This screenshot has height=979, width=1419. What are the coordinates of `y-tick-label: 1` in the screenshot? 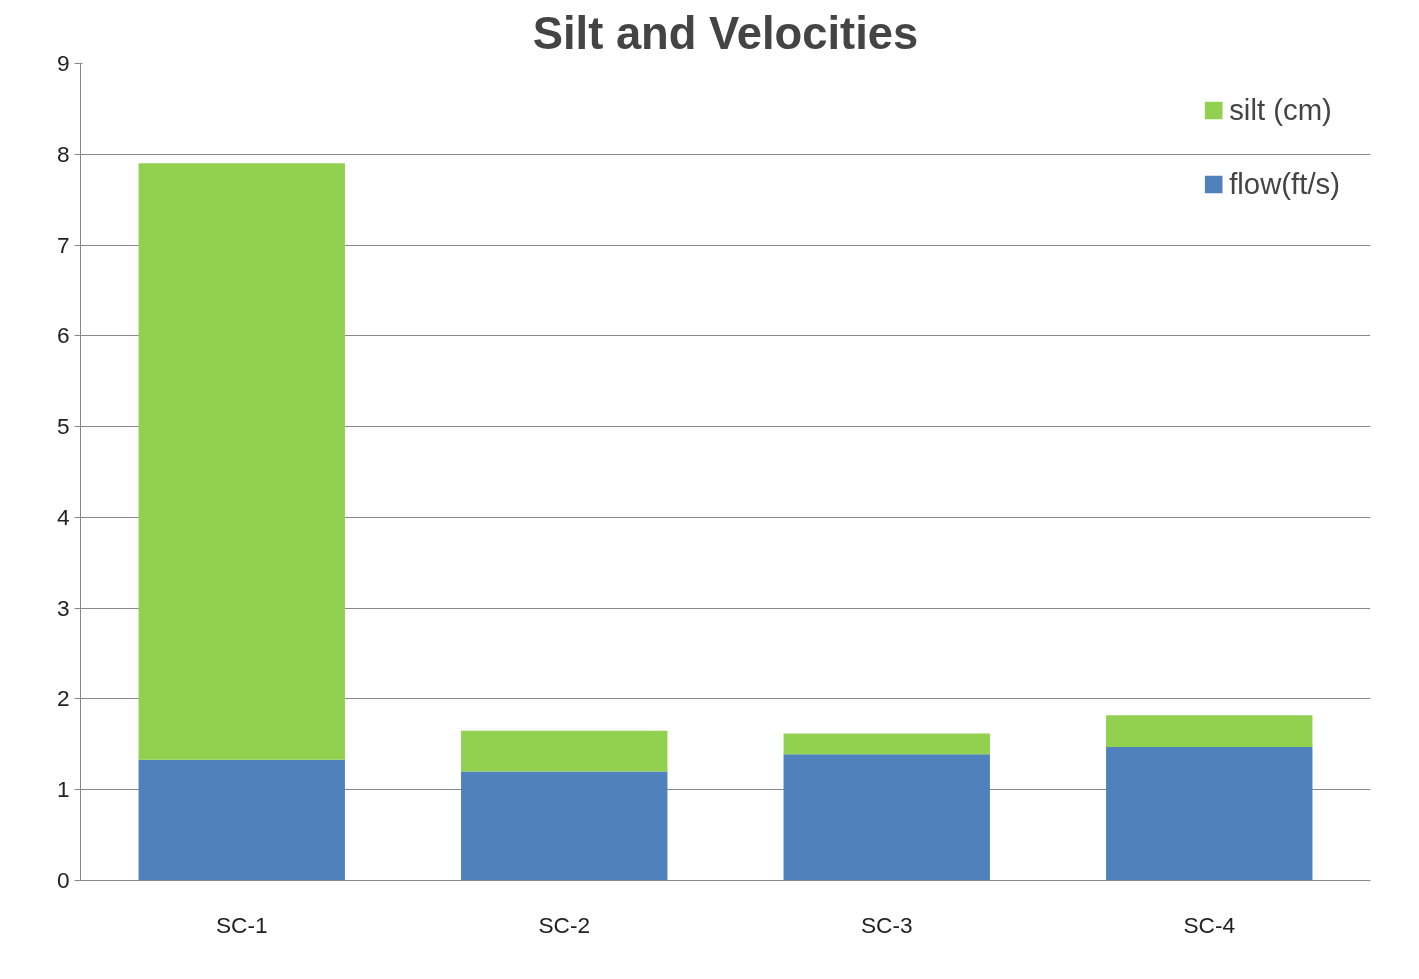 It's located at (63, 789).